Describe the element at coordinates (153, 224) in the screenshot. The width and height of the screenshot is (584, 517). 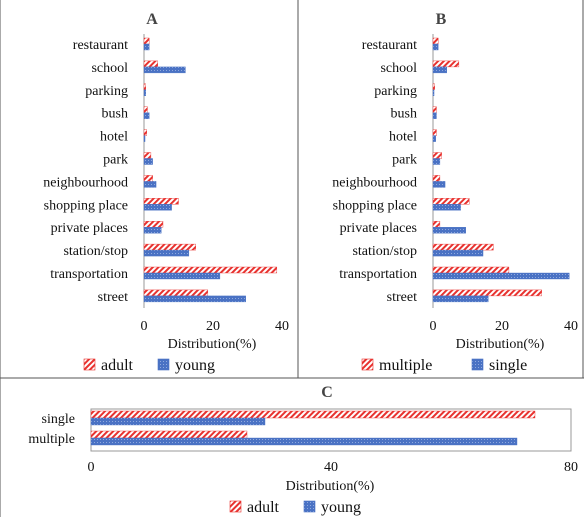
I see `bar-adult-private-places` at that location.